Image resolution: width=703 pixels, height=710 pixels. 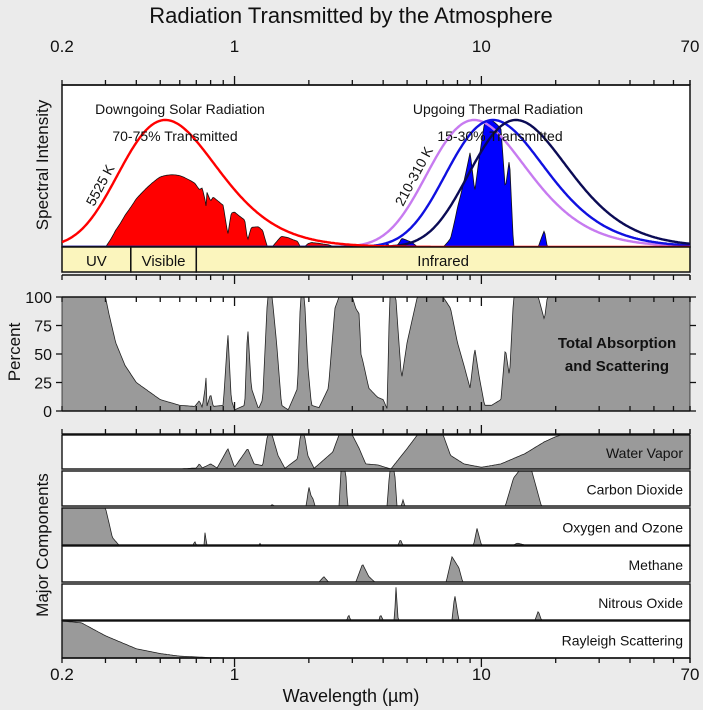 I want to click on band-uv: UV, so click(x=96, y=259).